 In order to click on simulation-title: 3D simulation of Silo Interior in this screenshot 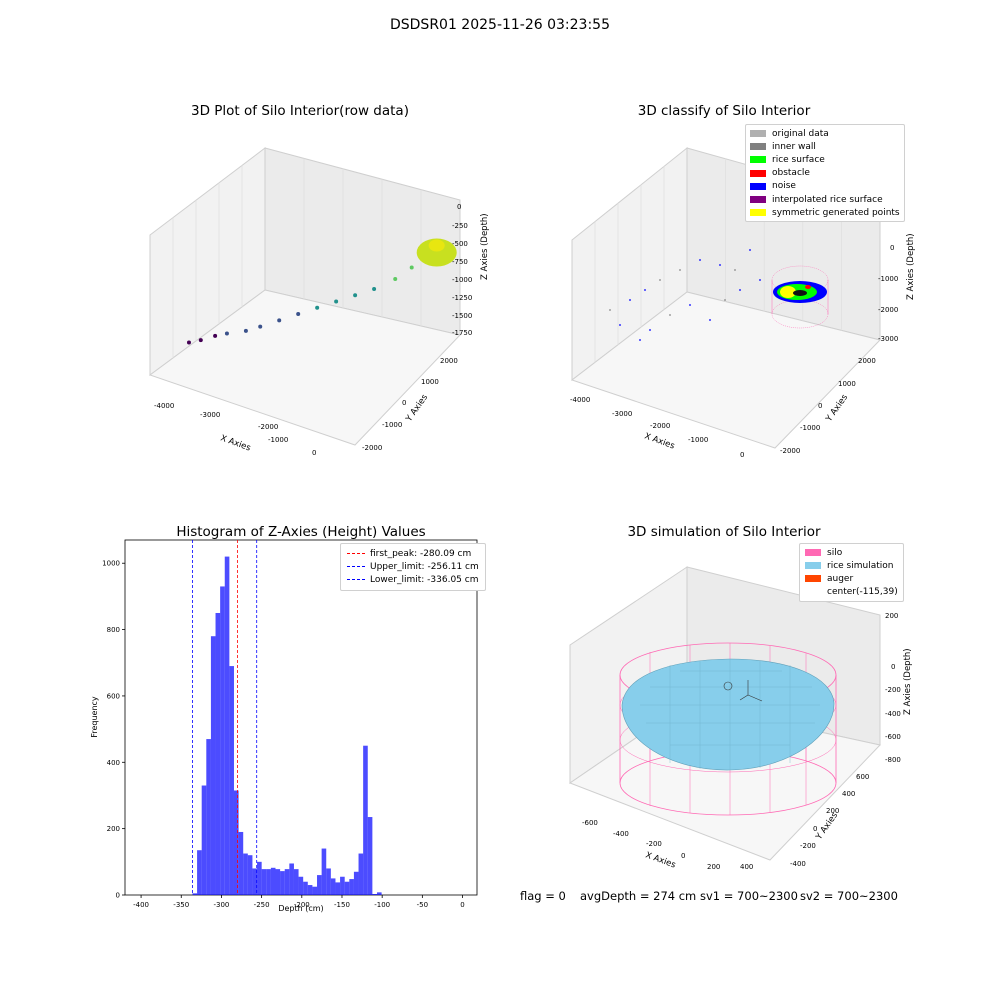, I will do `click(724, 532)`.